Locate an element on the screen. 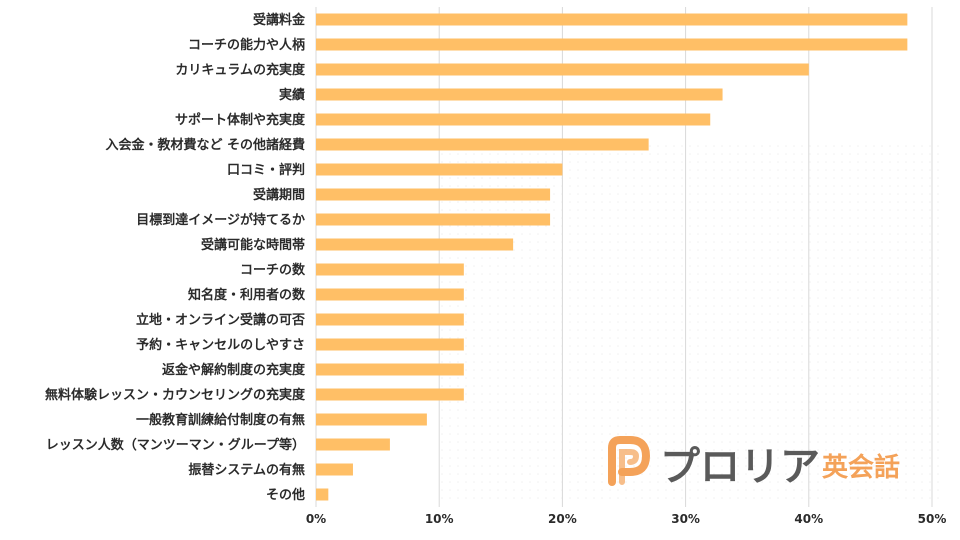 Image resolution: width=960 pixels, height=540 pixels. category-label: コーチの能力や人柄 is located at coordinates (246, 45).